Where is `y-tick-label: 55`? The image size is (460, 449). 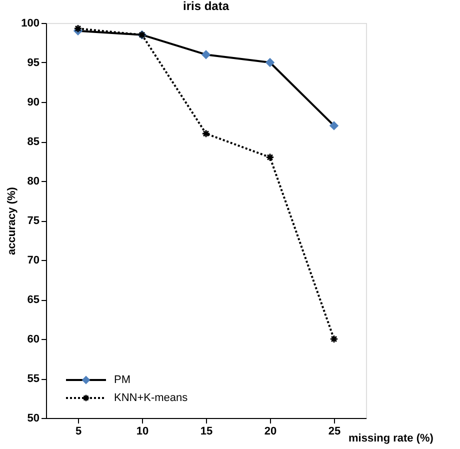 y-tick-label: 55 is located at coordinates (33, 379).